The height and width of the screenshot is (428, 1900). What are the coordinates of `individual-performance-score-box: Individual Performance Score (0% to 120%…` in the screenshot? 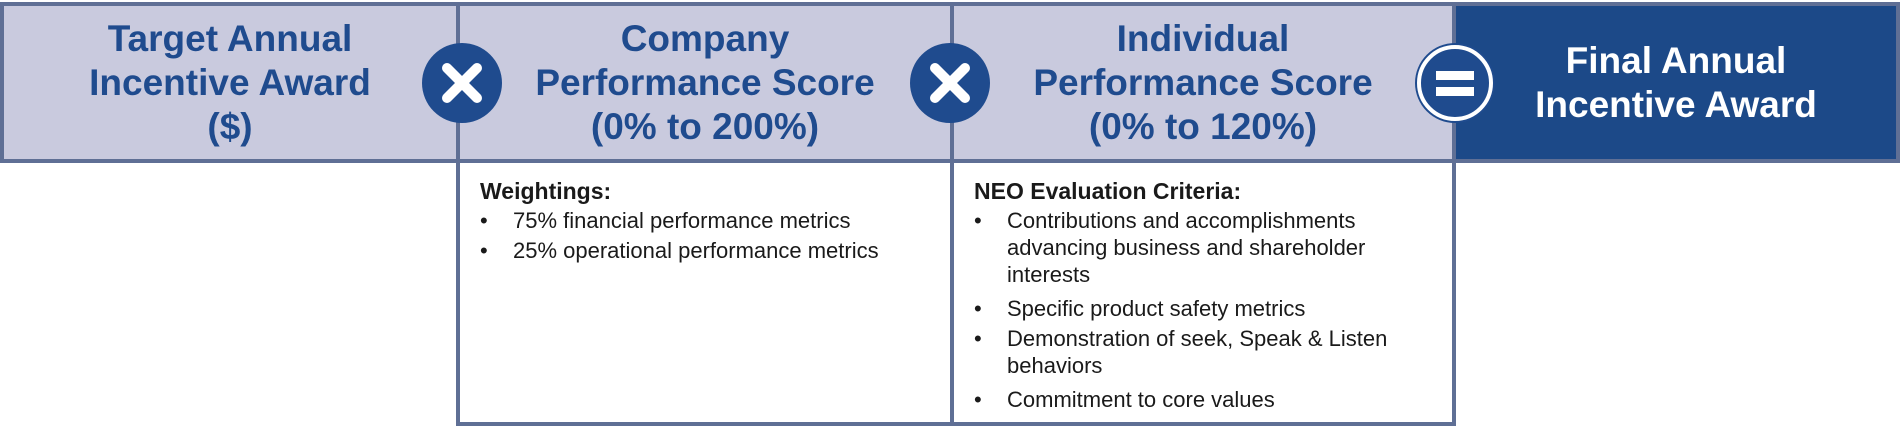 It's located at (1203, 82).